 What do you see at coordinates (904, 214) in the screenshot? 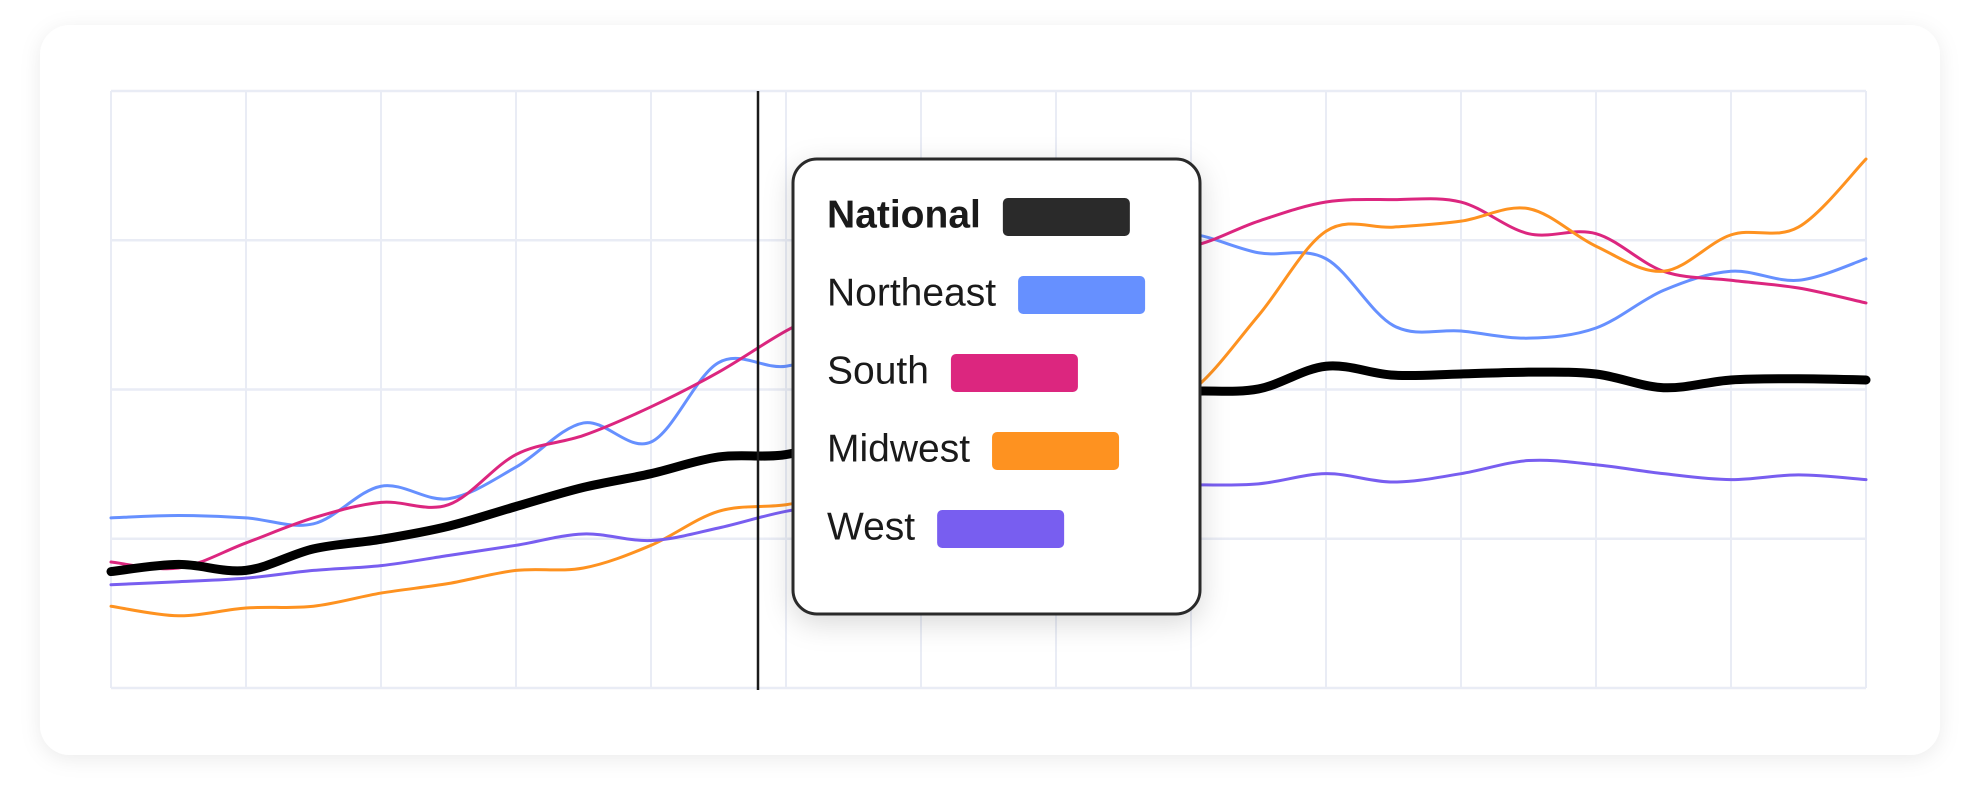
I see `legend-label: National` at bounding box center [904, 214].